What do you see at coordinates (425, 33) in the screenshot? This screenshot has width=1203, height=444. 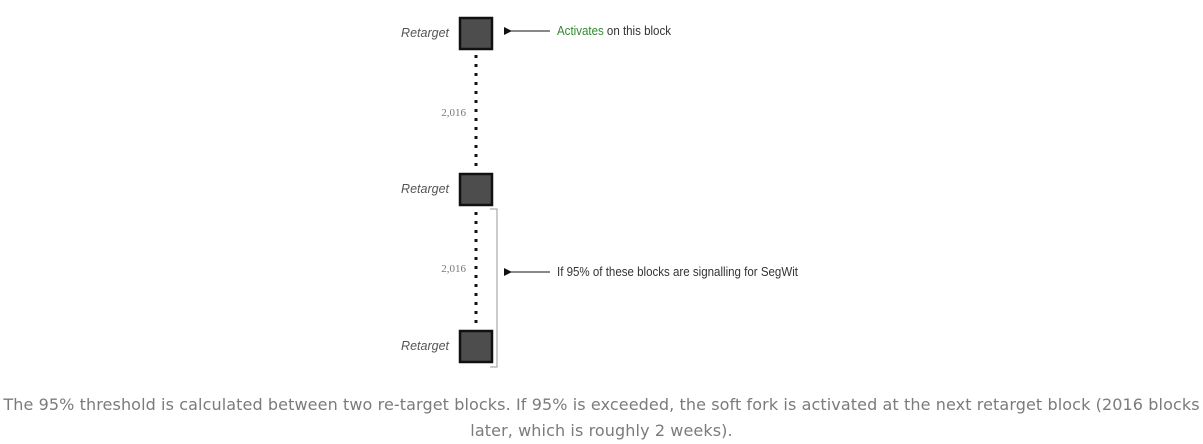 I see `block-label-top: Retarget` at bounding box center [425, 33].